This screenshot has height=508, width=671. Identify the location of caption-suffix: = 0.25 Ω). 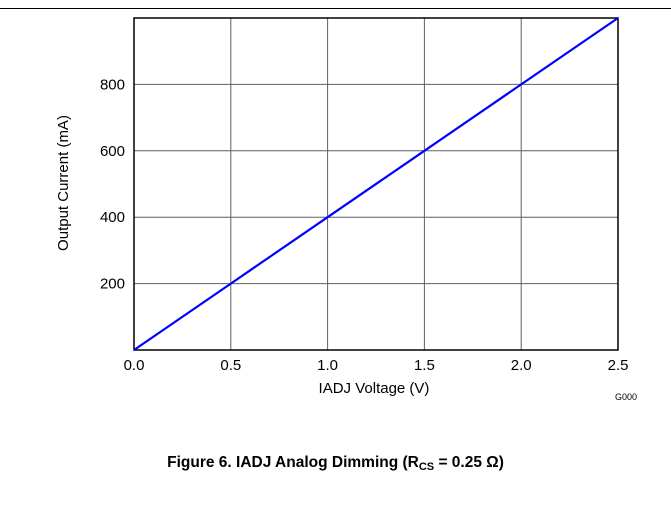
(469, 462).